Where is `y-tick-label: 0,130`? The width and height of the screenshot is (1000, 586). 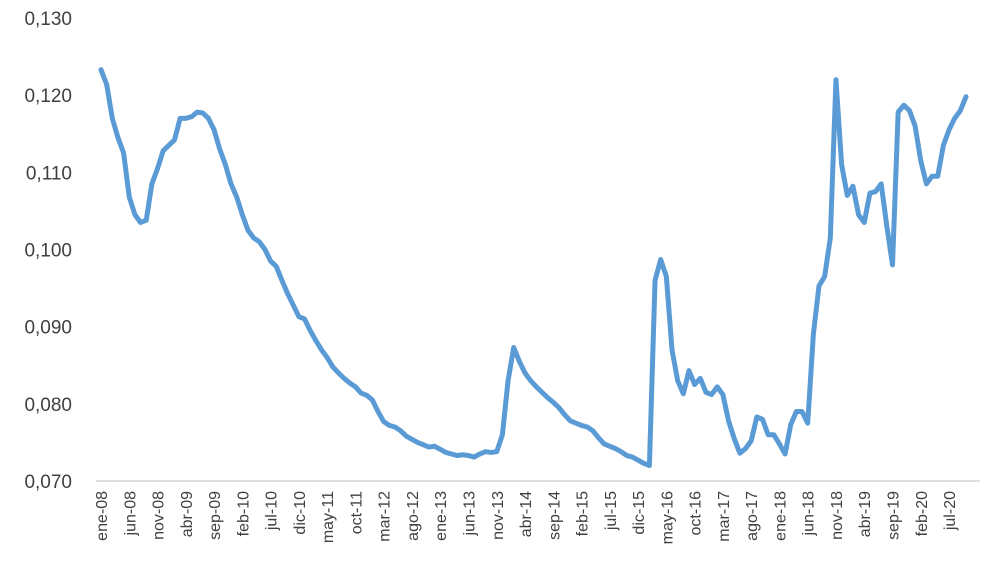
y-tick-label: 0,130 is located at coordinates (48, 19).